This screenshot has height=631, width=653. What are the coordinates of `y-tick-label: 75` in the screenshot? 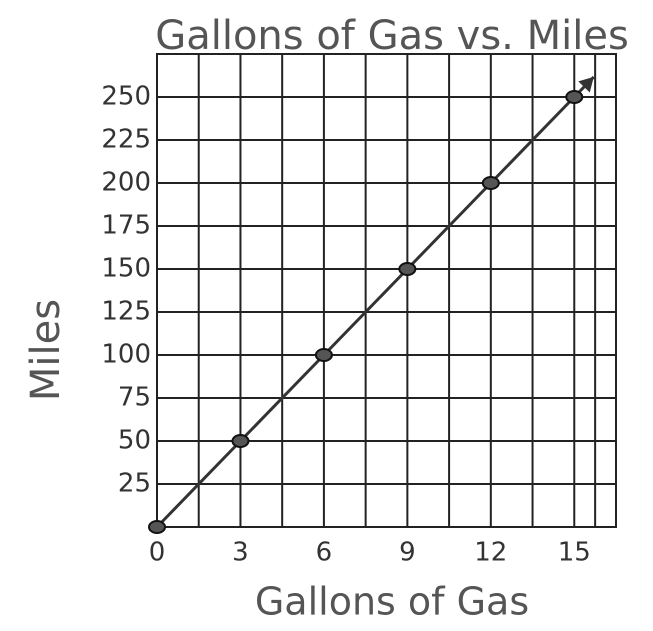 It's located at (134, 398).